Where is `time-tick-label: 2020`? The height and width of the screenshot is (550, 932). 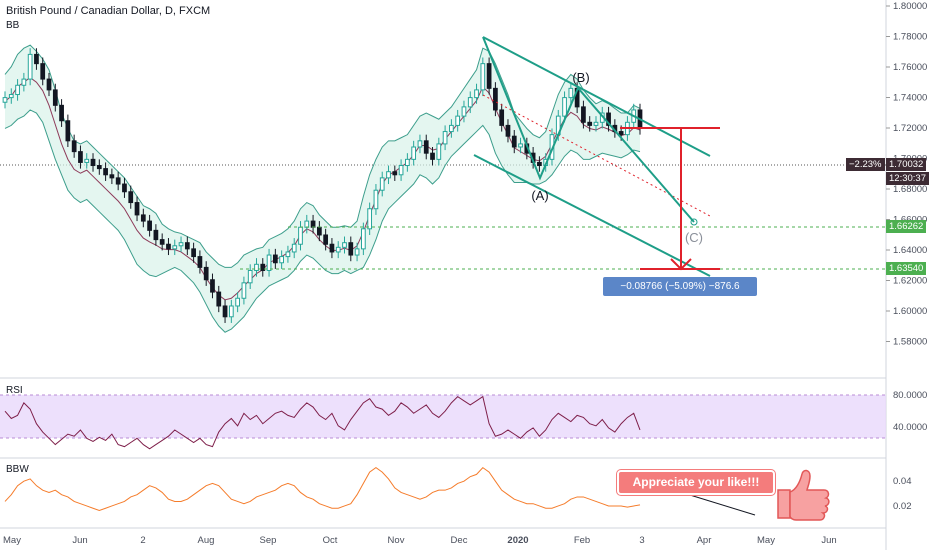
time-tick-label: 2020 is located at coordinates (517, 540).